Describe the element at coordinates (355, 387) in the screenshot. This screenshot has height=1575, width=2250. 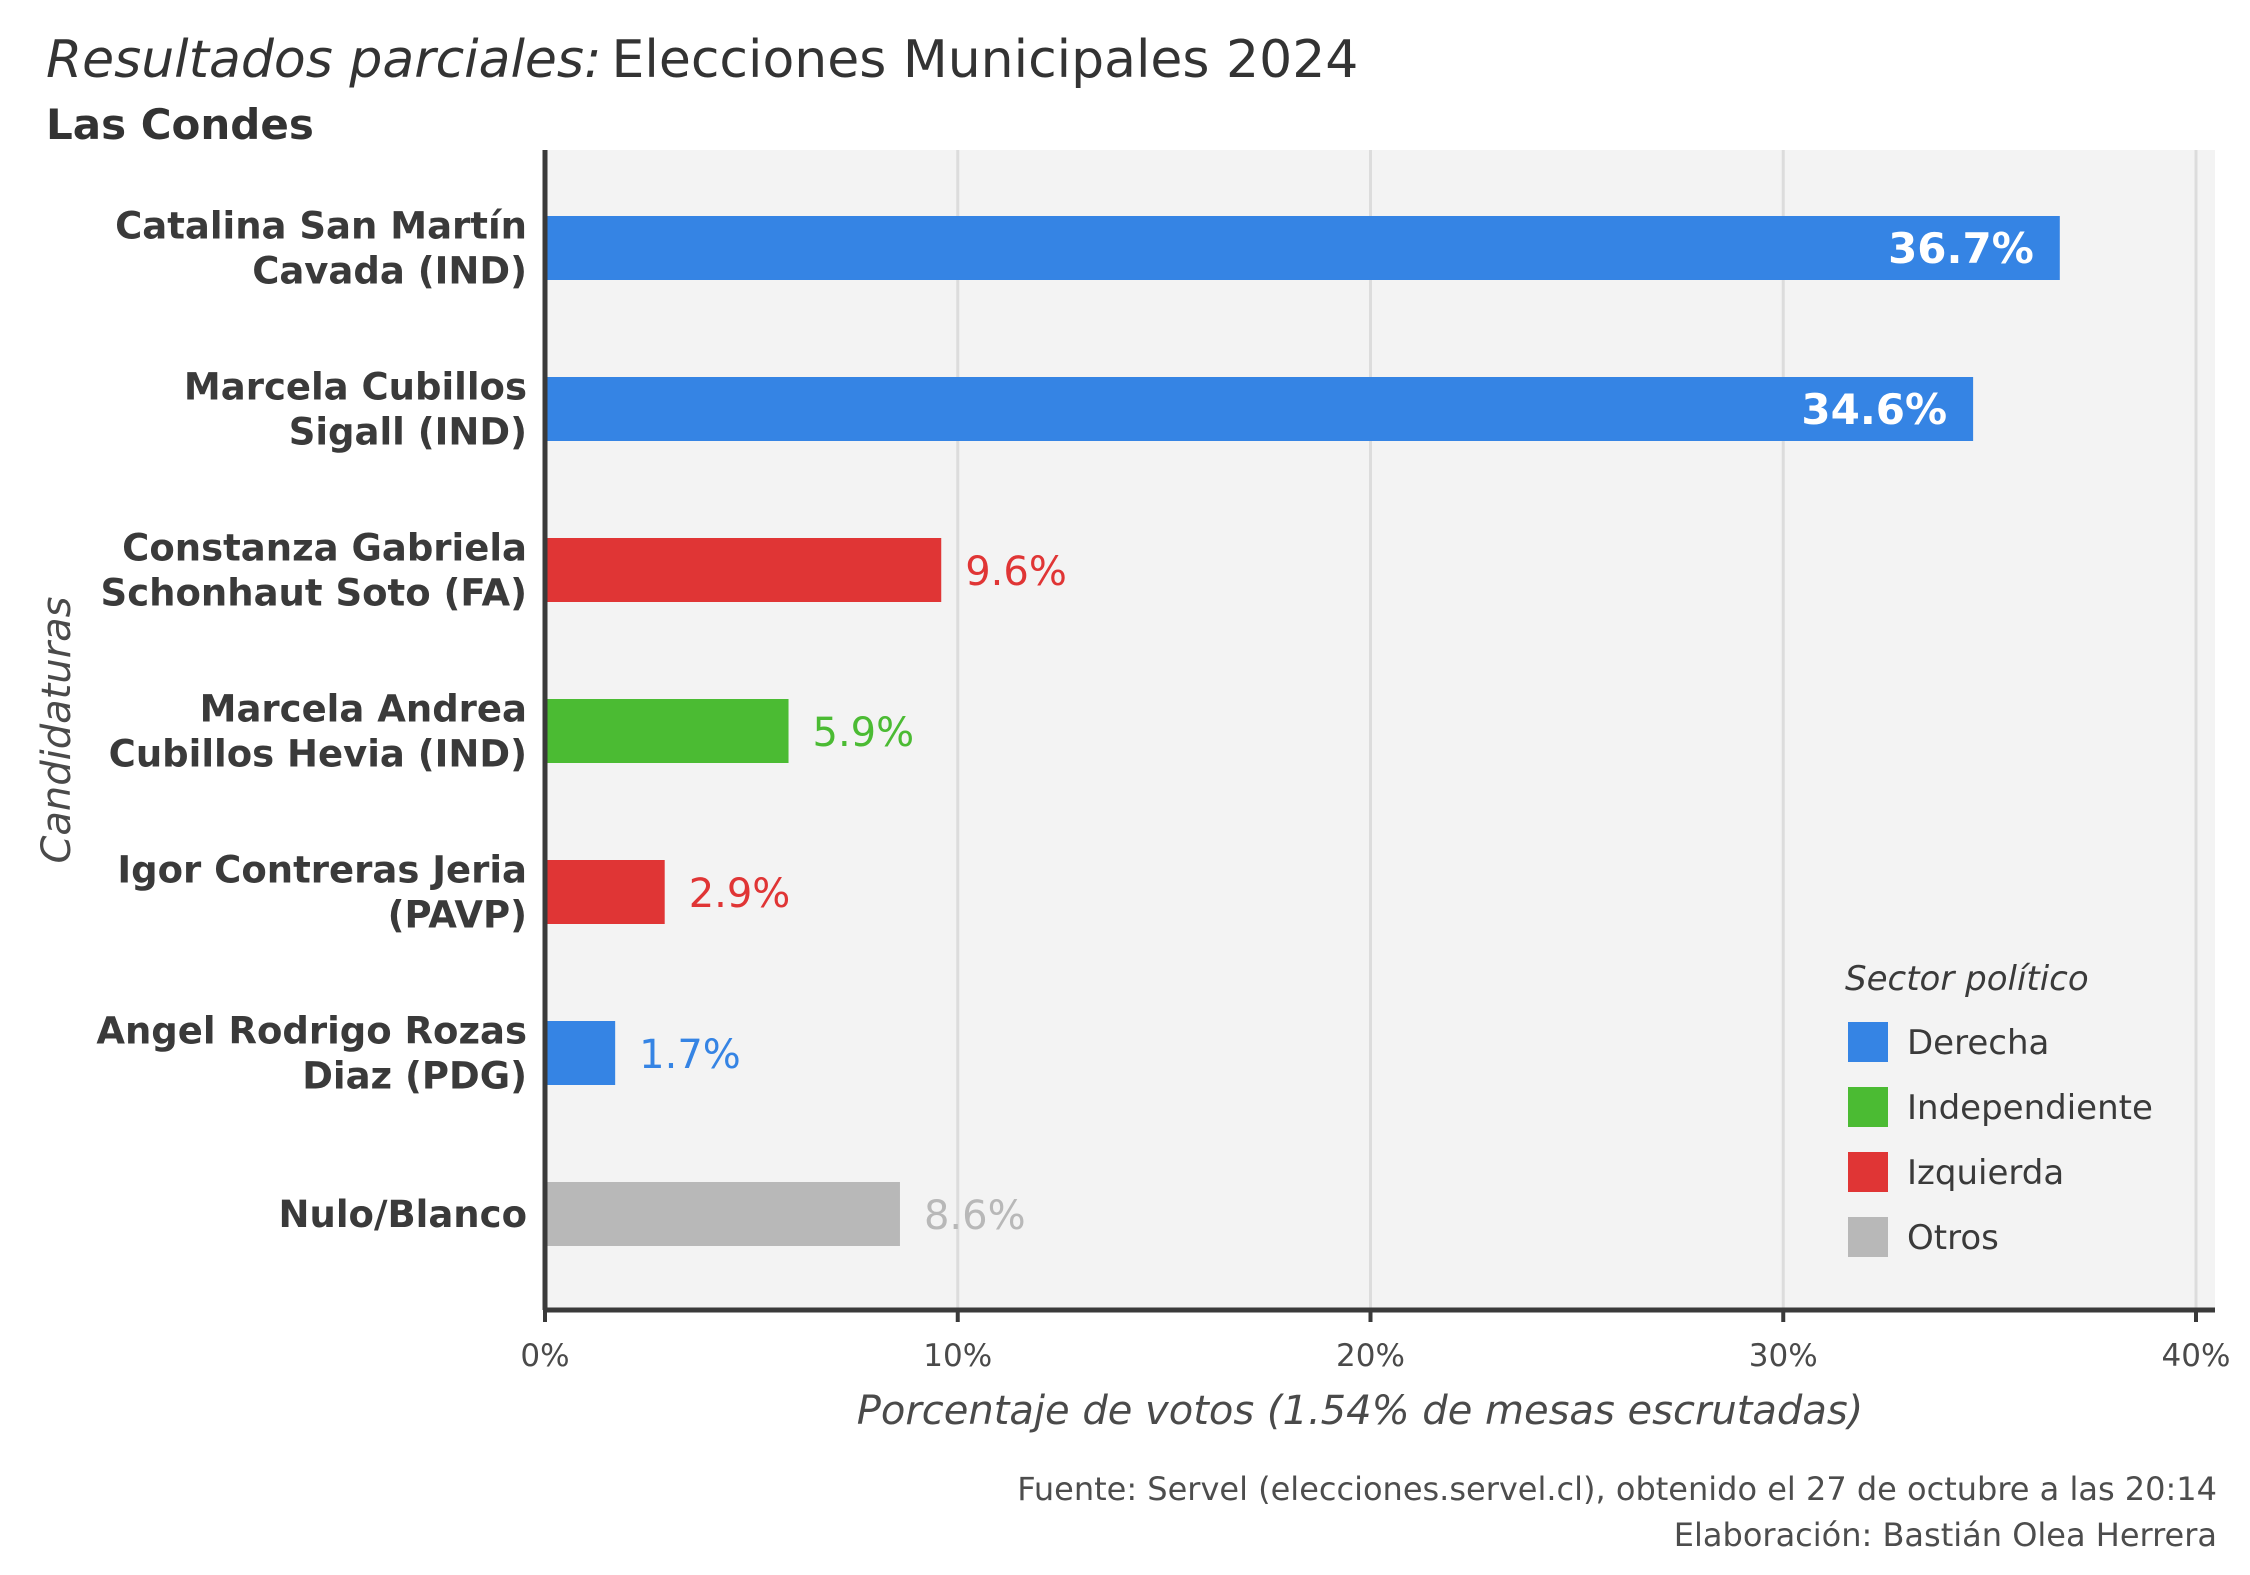
I see `category-label-2-line-1: Marcela Cubillos` at that location.